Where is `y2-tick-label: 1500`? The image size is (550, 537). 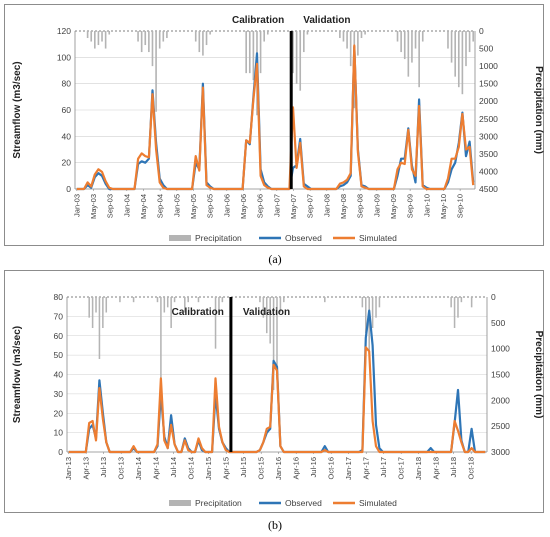 y2-tick-label: 1500 is located at coordinates (500, 375).